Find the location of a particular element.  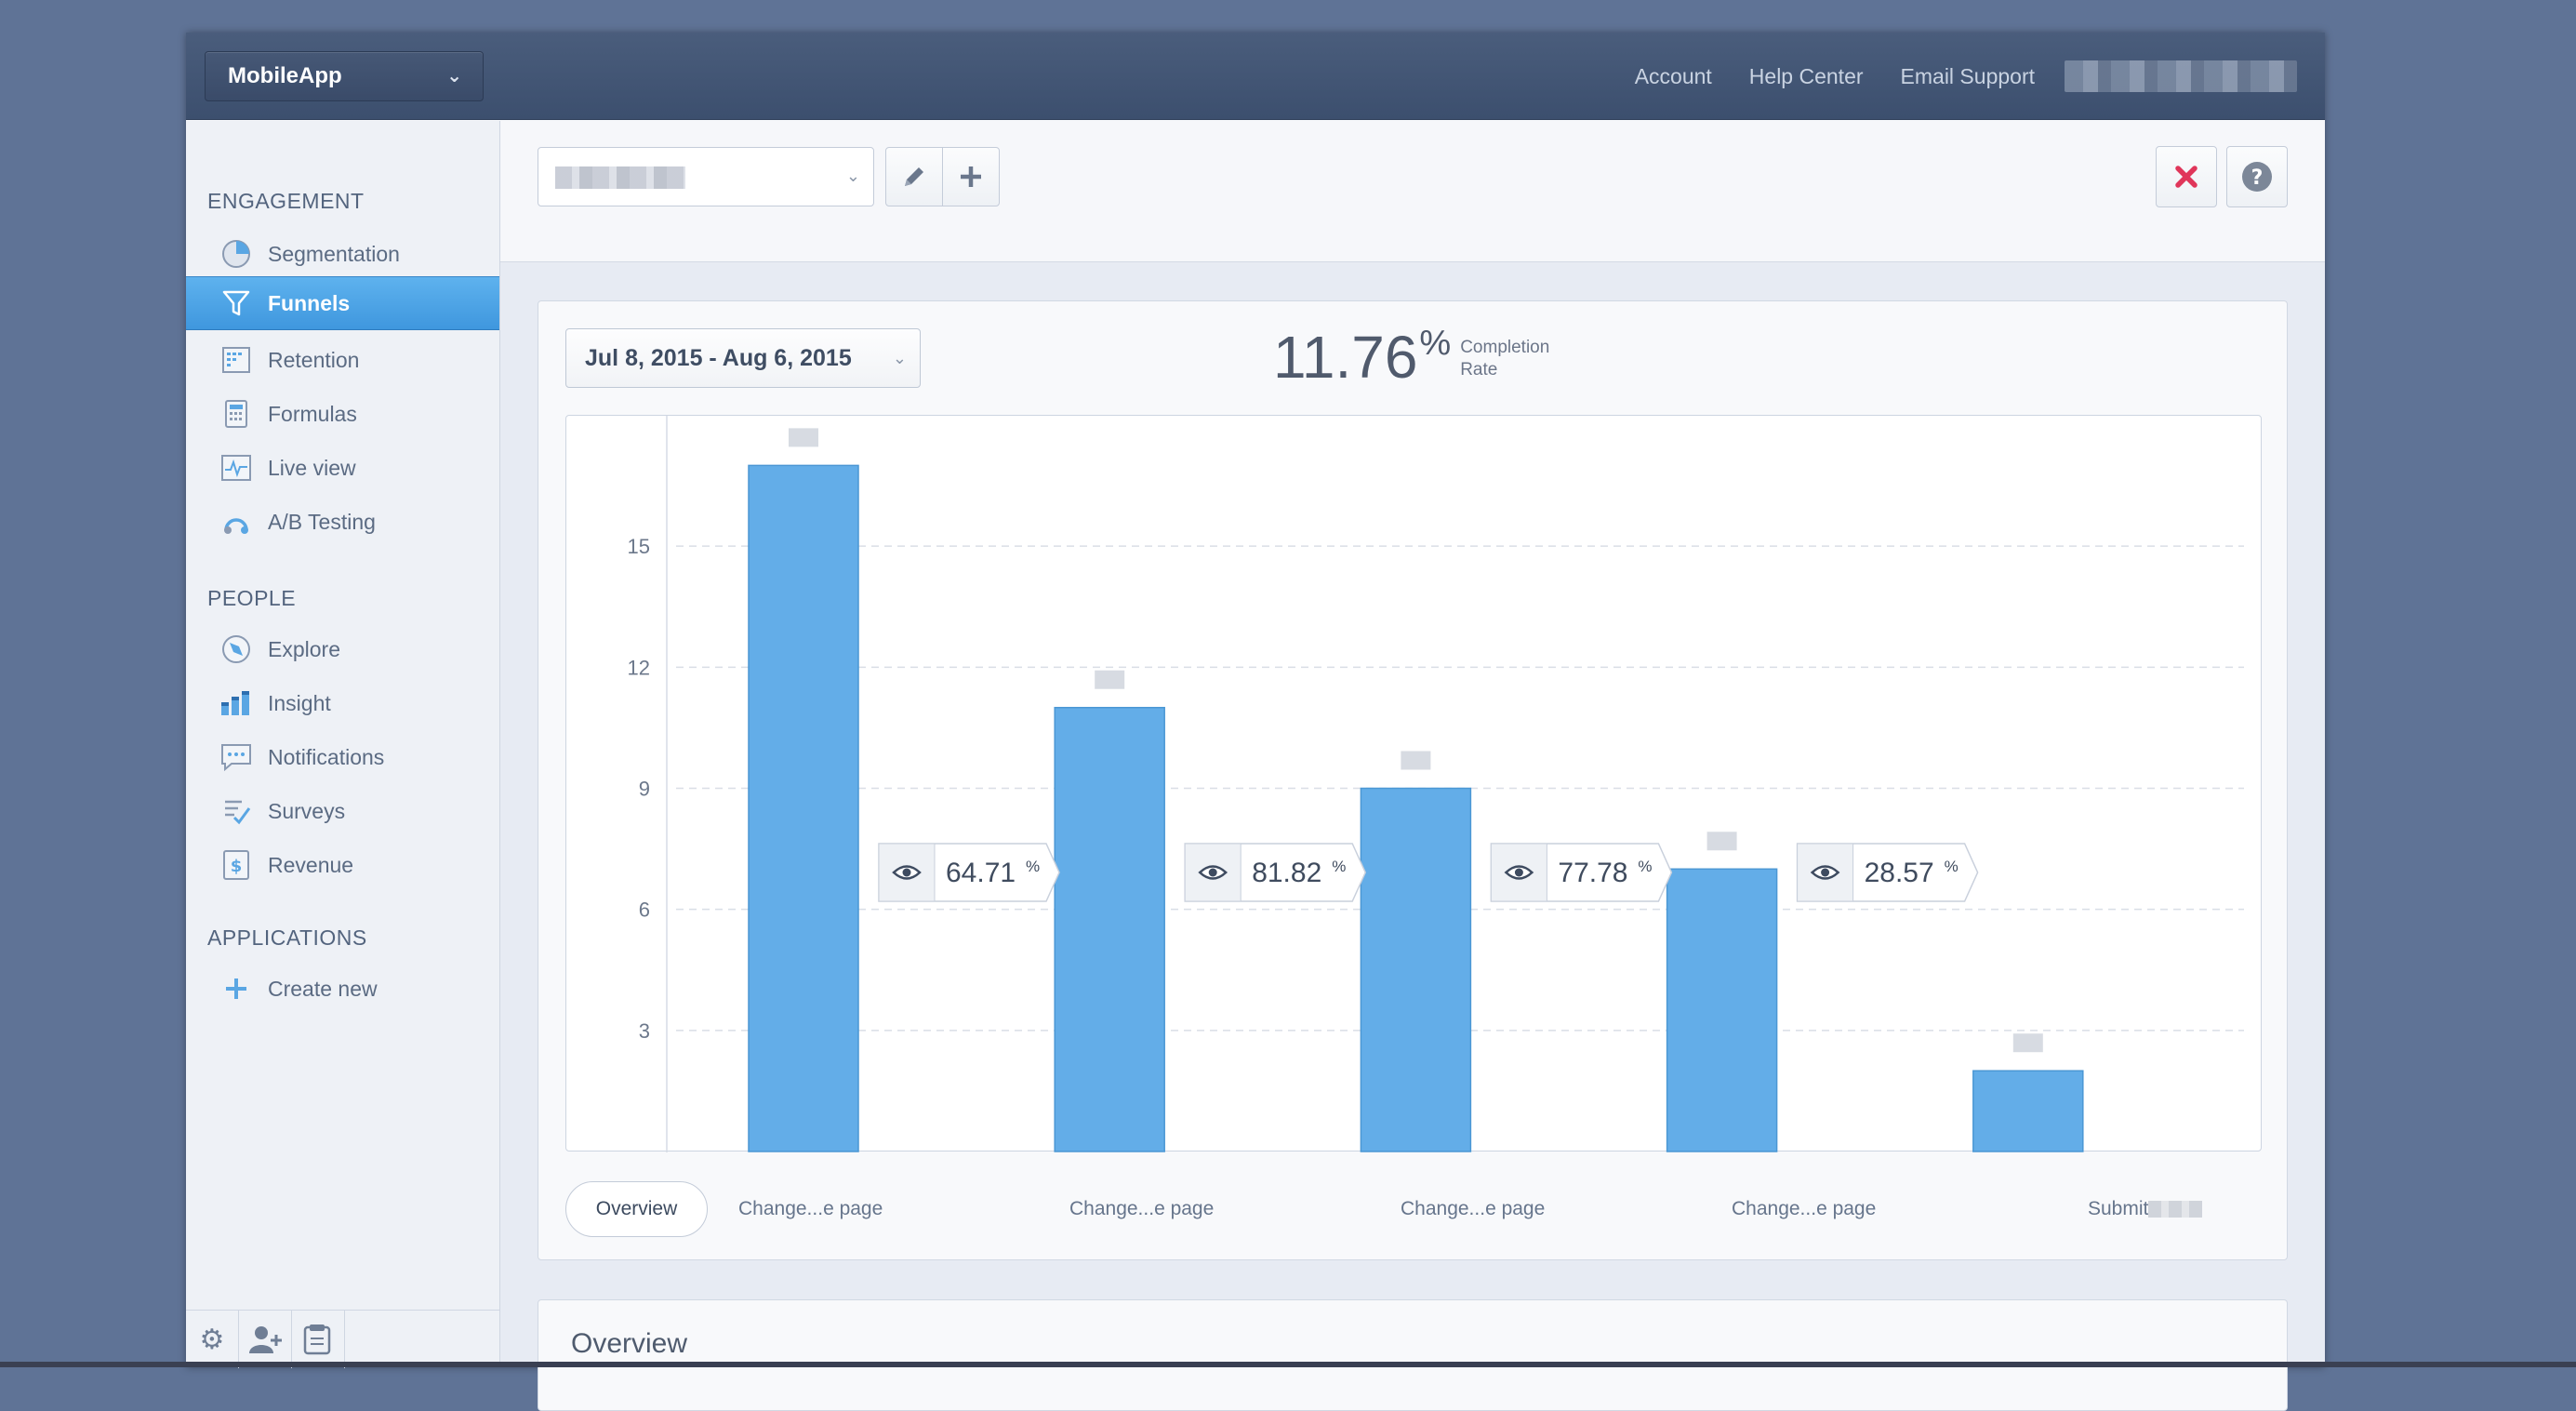

sidebar-item-label: Revenue is located at coordinates (311, 864).